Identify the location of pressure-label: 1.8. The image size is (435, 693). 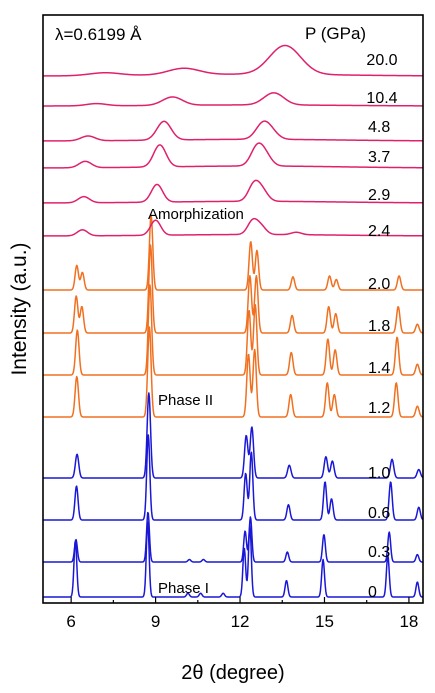
(379, 326).